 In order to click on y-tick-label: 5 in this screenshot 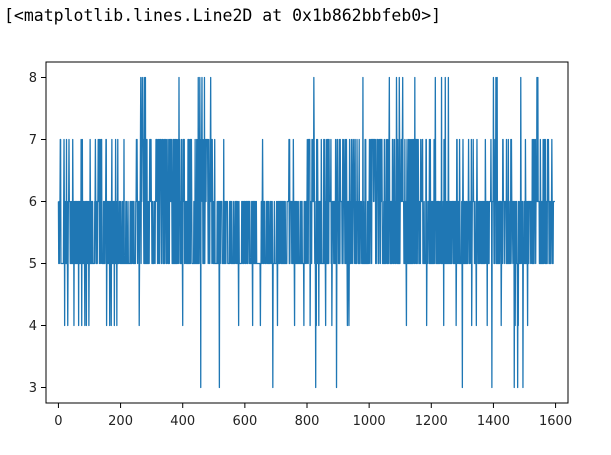, I will do `click(33, 264)`.